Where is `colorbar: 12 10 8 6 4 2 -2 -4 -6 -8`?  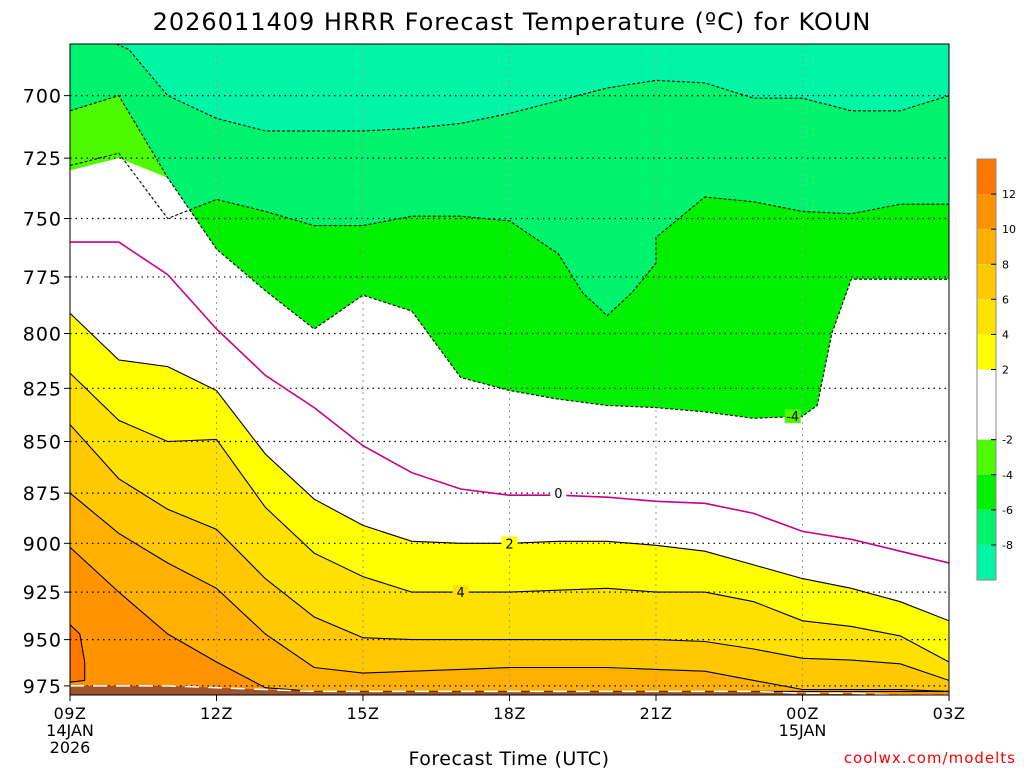 colorbar: 12 10 8 6 4 2 -2 -4 -6 -8 is located at coordinates (996, 369).